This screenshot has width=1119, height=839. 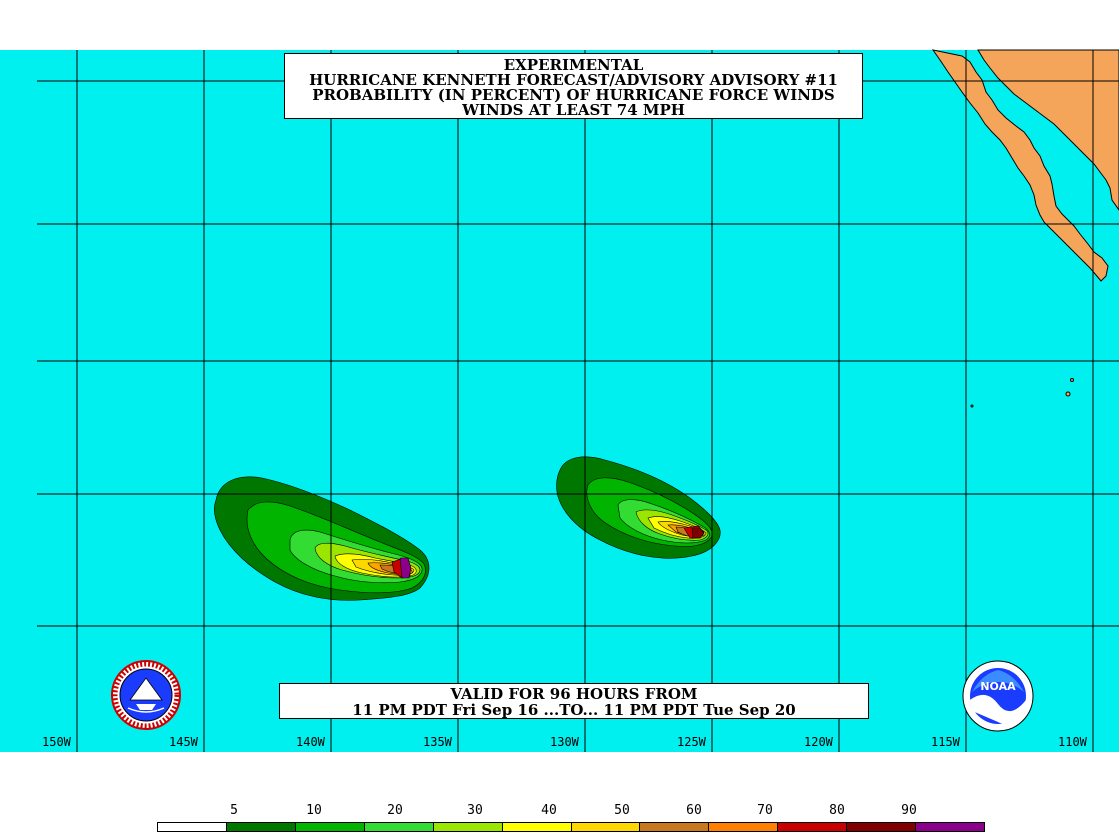 I want to click on noaa-logo-text: NOAA, so click(x=998, y=686).